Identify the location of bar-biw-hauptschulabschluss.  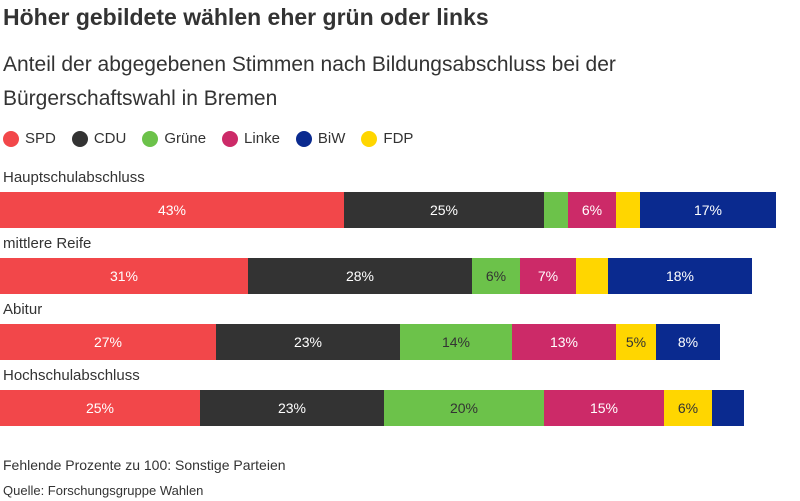
(708, 210).